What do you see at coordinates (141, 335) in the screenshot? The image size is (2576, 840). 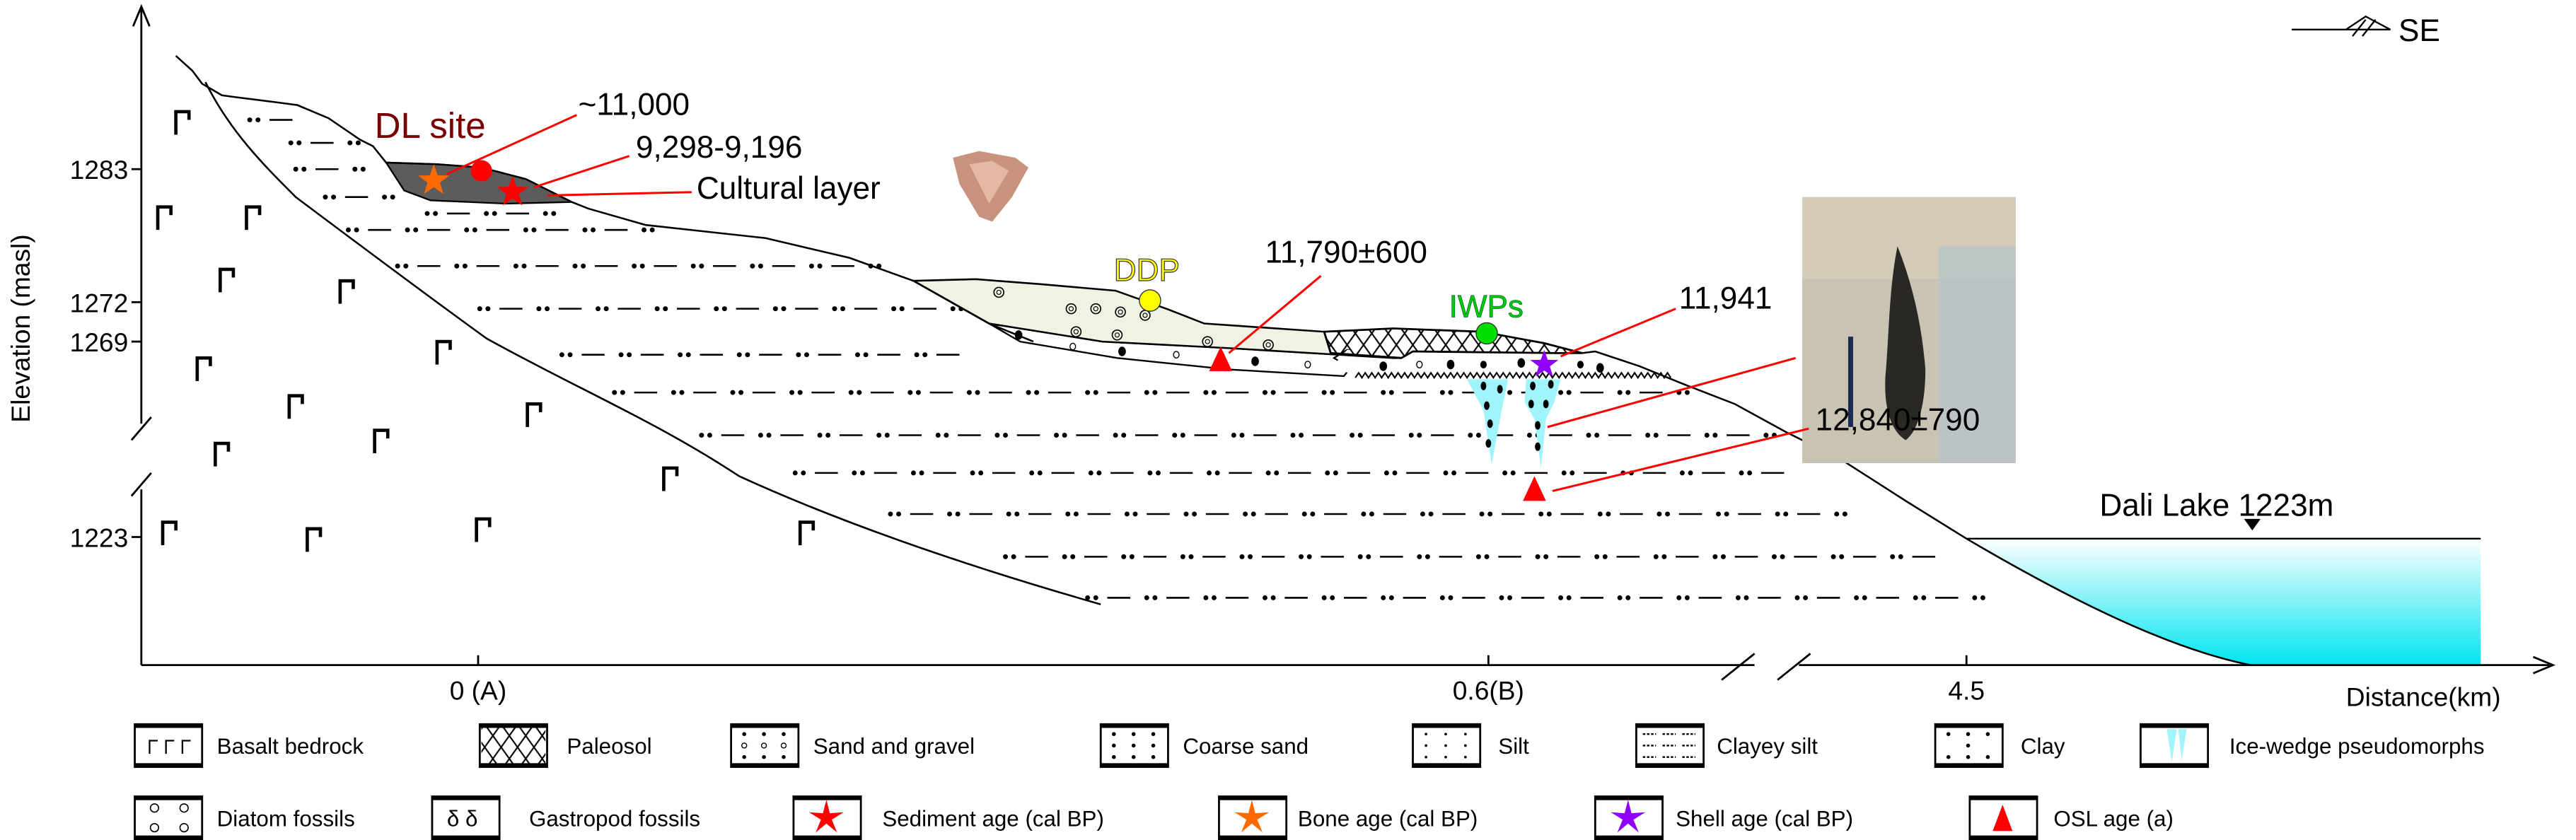 I see `y-axis` at bounding box center [141, 335].